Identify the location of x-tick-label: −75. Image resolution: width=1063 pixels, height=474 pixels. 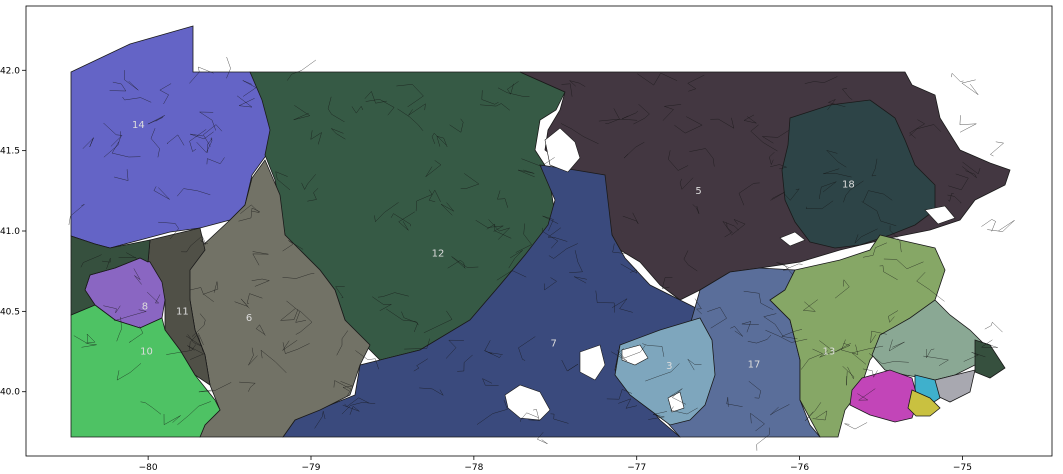
(962, 468).